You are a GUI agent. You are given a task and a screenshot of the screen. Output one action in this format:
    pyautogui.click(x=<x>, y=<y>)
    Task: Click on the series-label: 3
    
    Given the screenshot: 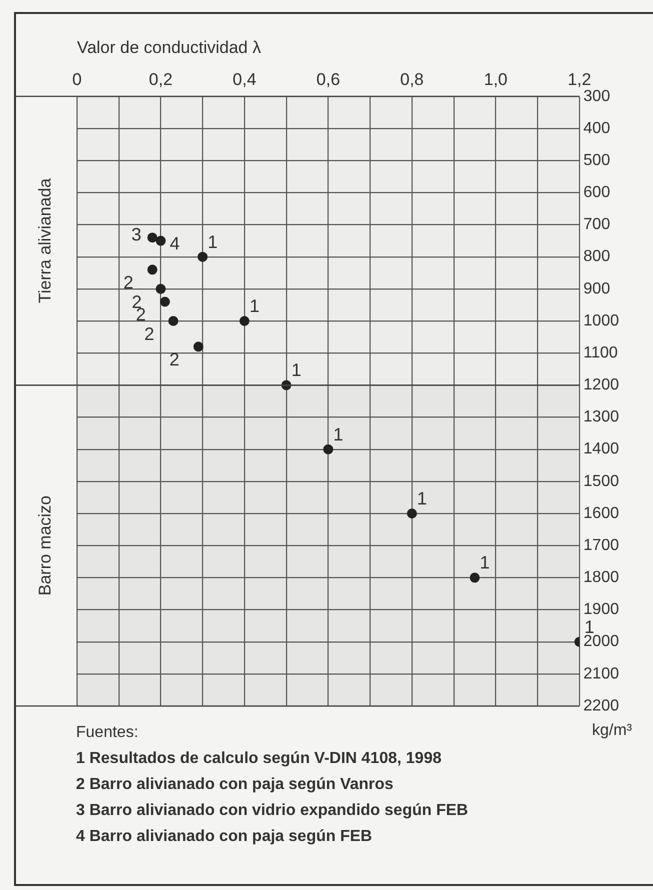 What is the action you would take?
    pyautogui.click(x=136, y=234)
    